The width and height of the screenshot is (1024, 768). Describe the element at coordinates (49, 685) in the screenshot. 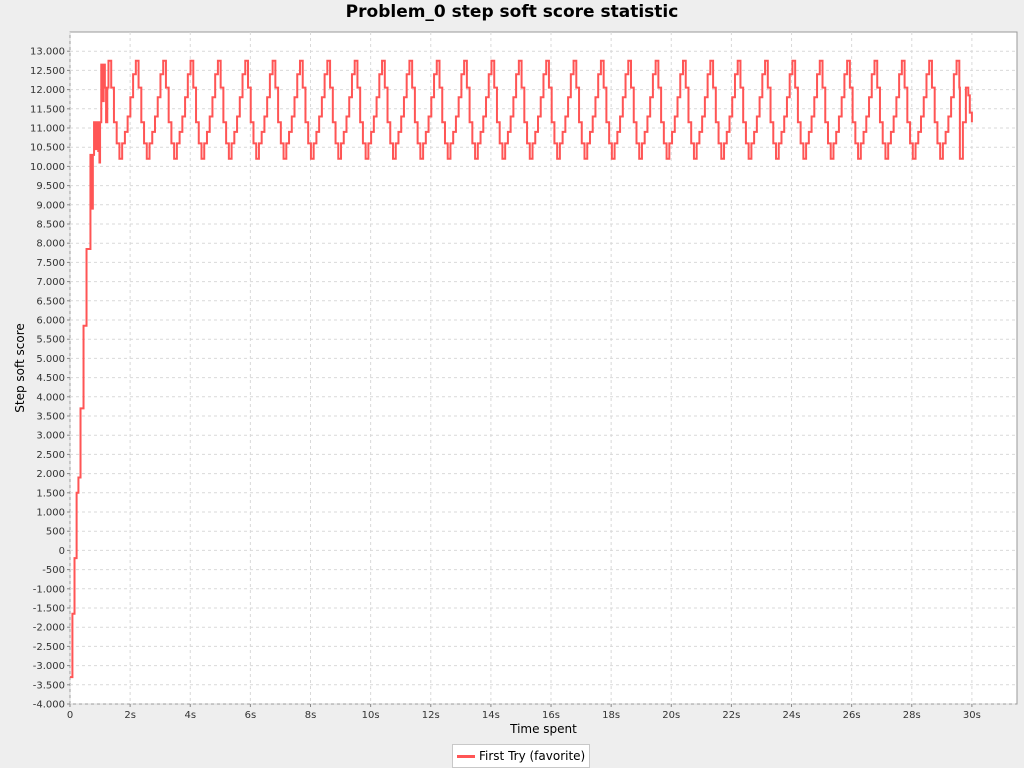

I see `y-tick-label: -3.500` at that location.